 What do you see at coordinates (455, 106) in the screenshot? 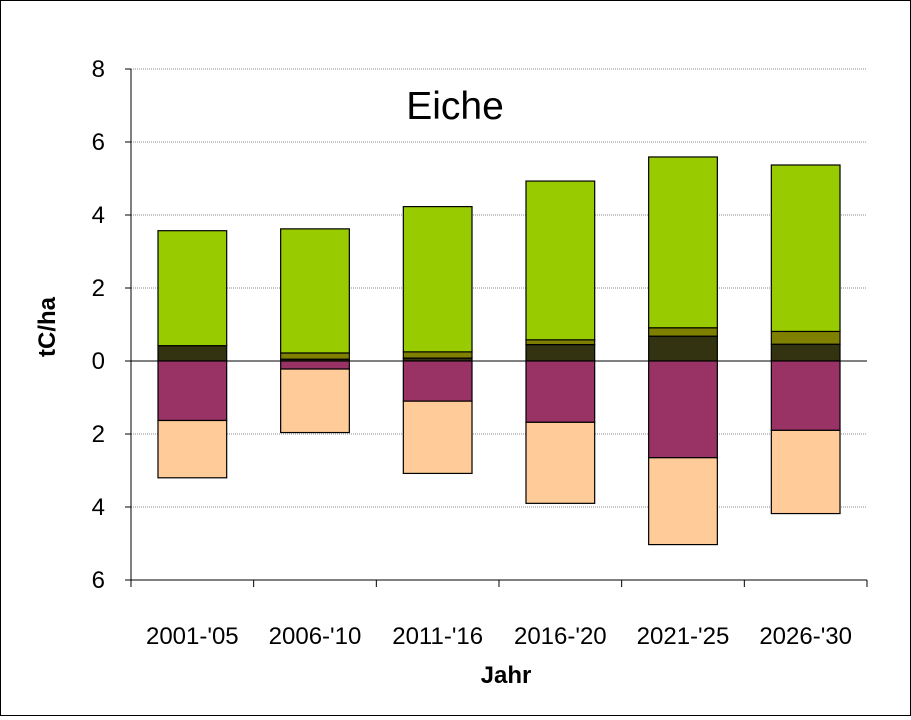
I see `chart-title: Eiche` at bounding box center [455, 106].